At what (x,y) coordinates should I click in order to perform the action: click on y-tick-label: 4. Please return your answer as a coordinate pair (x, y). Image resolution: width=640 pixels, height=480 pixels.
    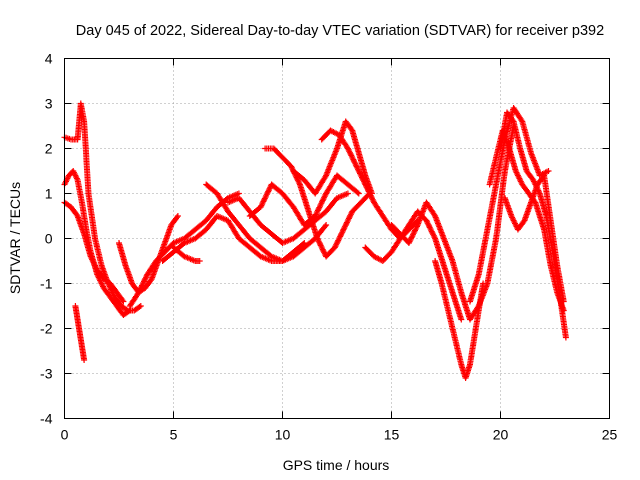
    Looking at the image, I should click on (49, 59).